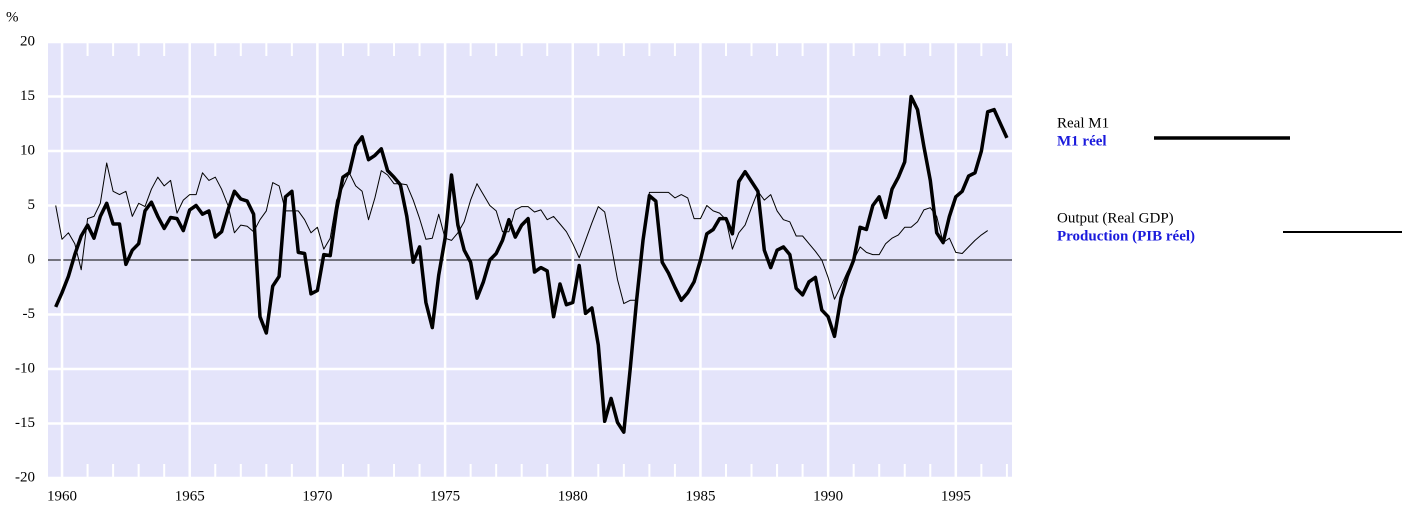 This screenshot has height=516, width=1402. I want to click on legend-label: Output (Real GDP), so click(1115, 218).